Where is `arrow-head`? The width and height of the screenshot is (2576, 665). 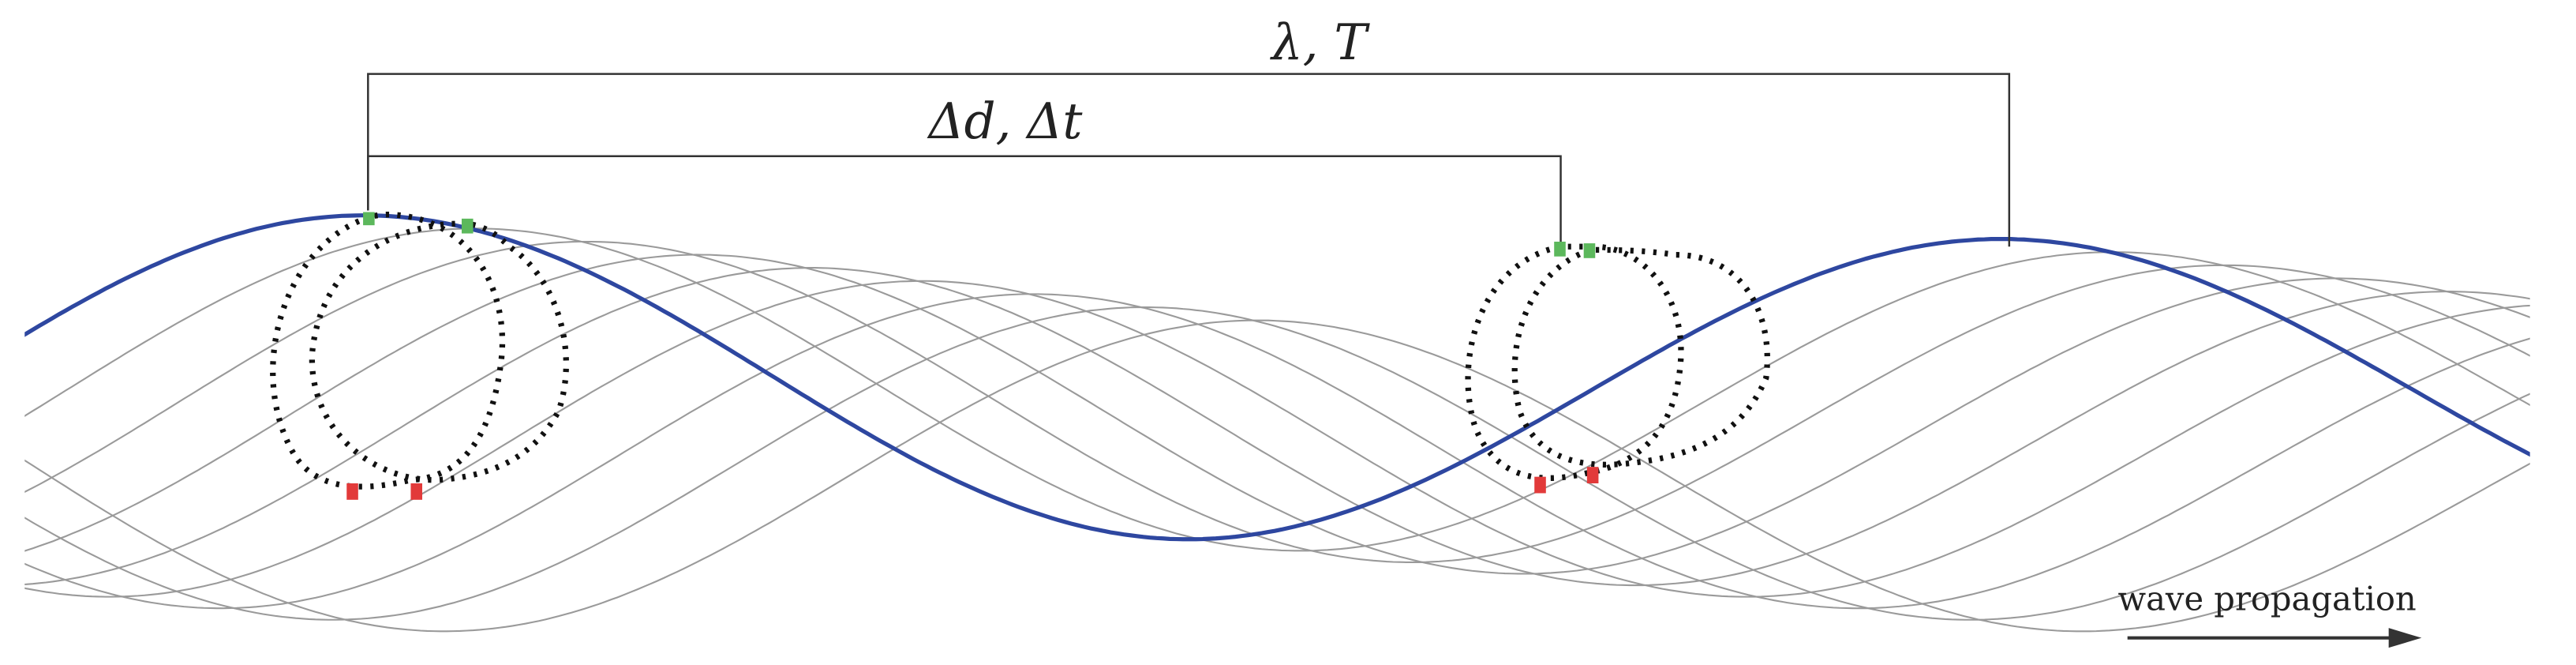 arrow-head is located at coordinates (2405, 638).